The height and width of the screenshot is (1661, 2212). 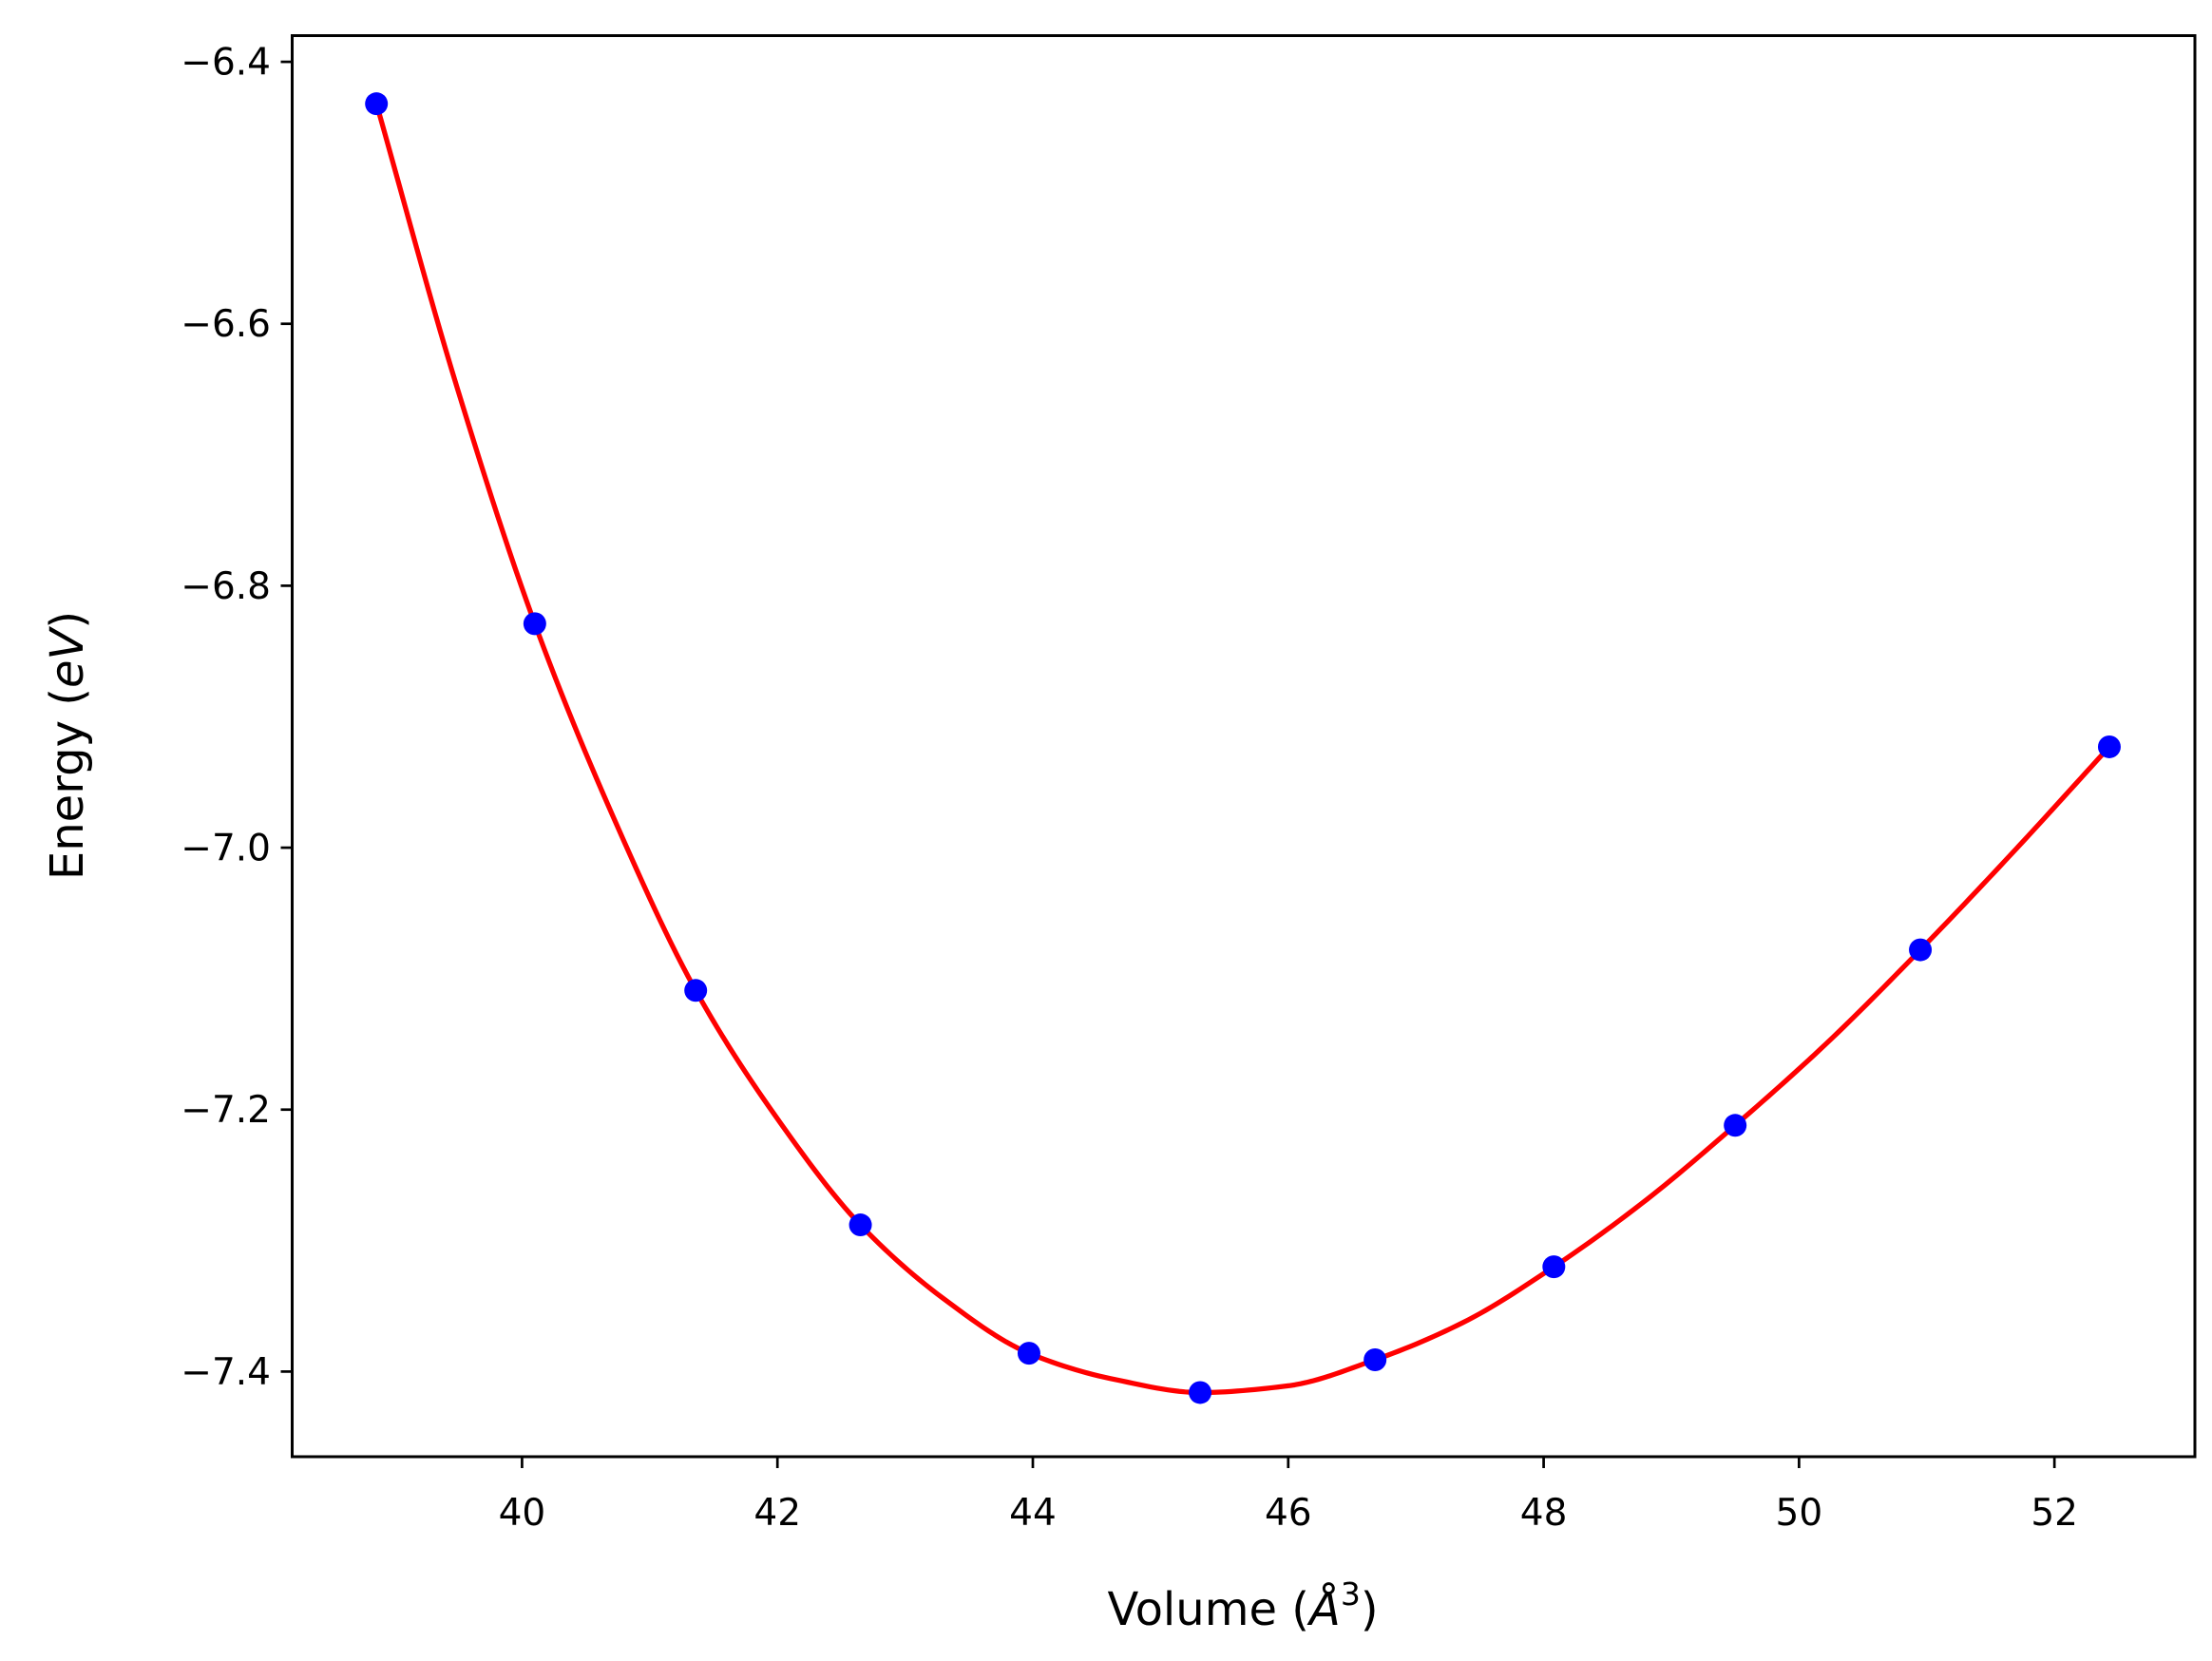 What do you see at coordinates (1544, 1513) in the screenshot?
I see `x-tick-label: 48` at bounding box center [1544, 1513].